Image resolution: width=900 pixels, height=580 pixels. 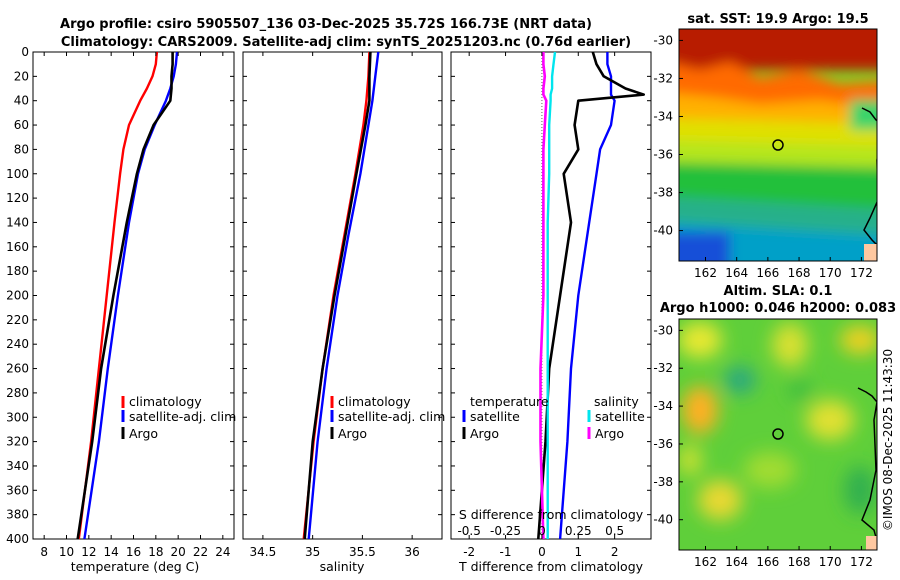 I want to click on depth-tick-label: 260, so click(x=17, y=369).